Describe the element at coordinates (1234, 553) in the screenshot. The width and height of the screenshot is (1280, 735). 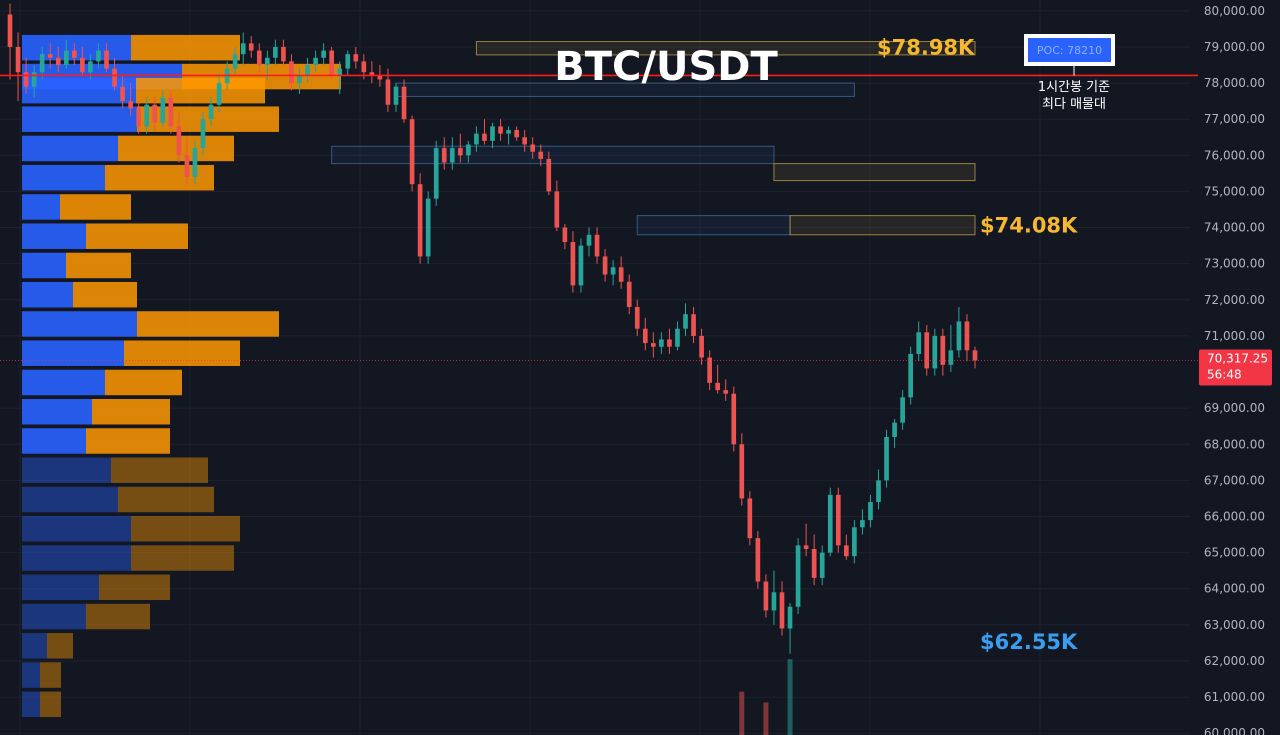
I see `y-tick-label: 65,000.00` at that location.